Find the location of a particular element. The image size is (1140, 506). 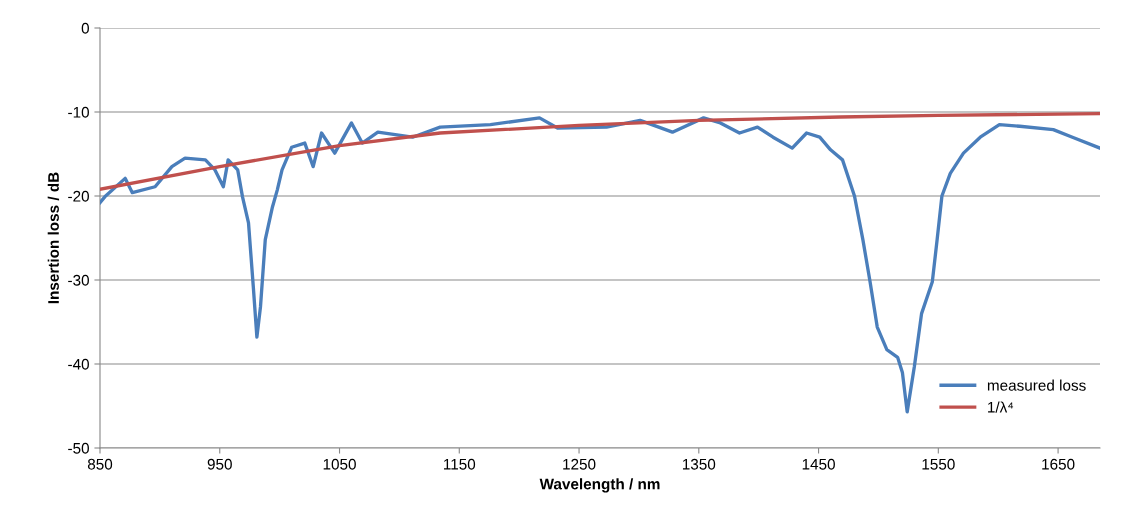

x-tick-label: 1350 is located at coordinates (699, 464).